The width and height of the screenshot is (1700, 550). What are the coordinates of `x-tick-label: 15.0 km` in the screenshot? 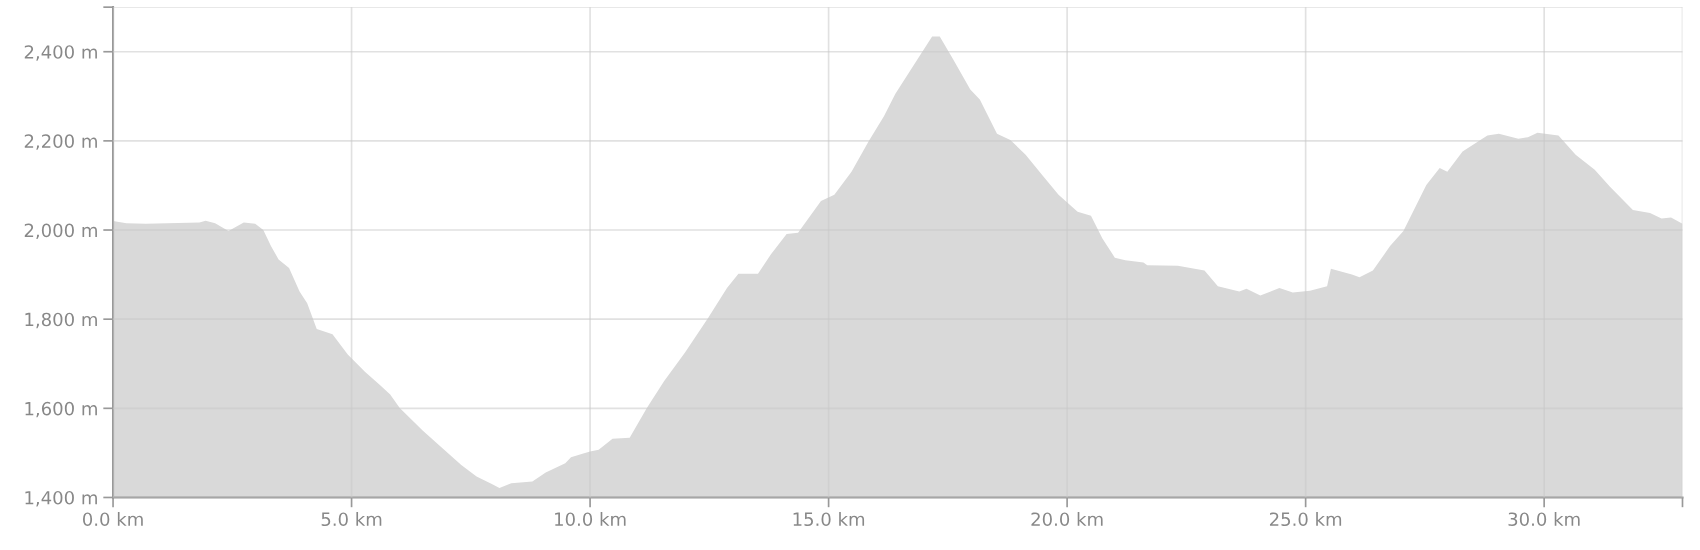 It's located at (829, 519).